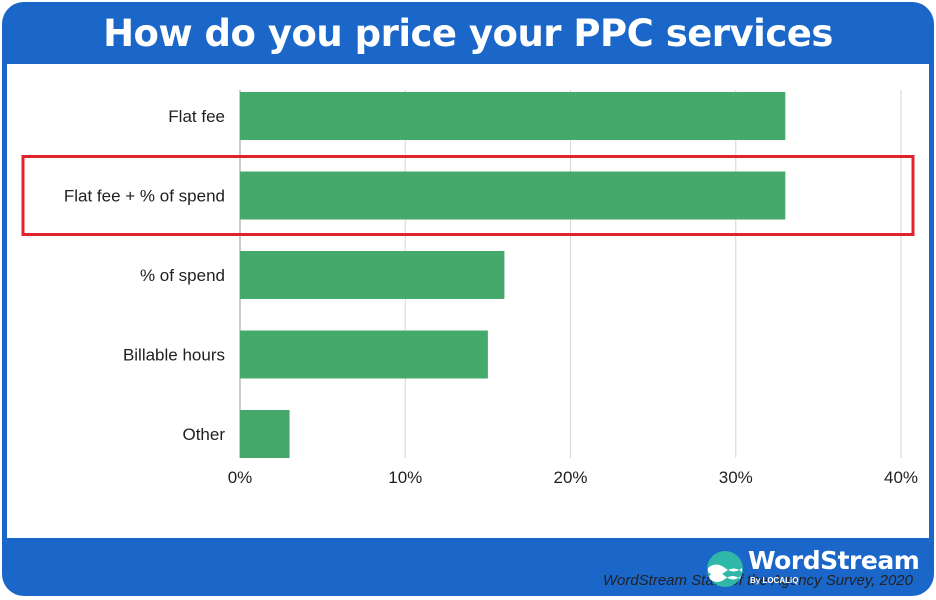  What do you see at coordinates (174, 355) in the screenshot?
I see `category-label: Billable hours` at bounding box center [174, 355].